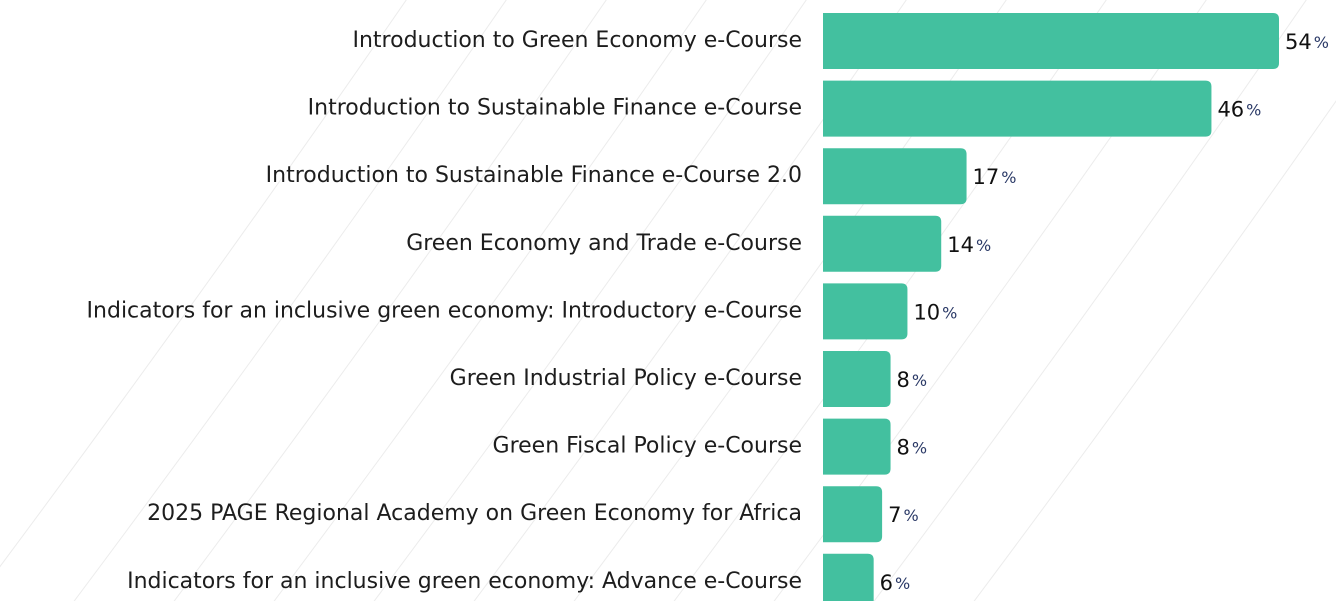  I want to click on value-number: 10, so click(926, 312).